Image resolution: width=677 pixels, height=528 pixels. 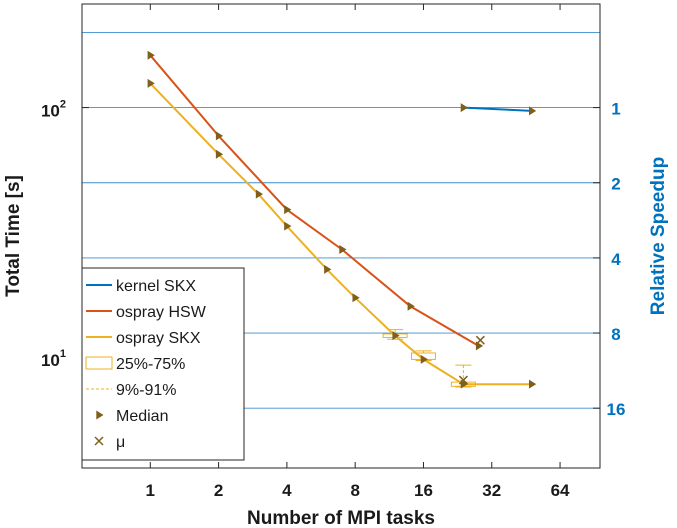 I want to click on x-tick-label: 64, so click(x=560, y=490).